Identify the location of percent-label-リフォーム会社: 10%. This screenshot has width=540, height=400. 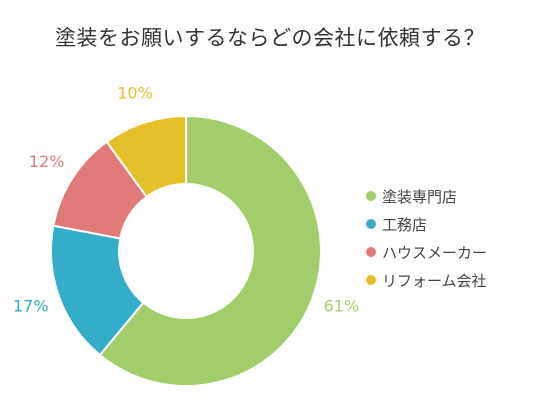
(135, 93).